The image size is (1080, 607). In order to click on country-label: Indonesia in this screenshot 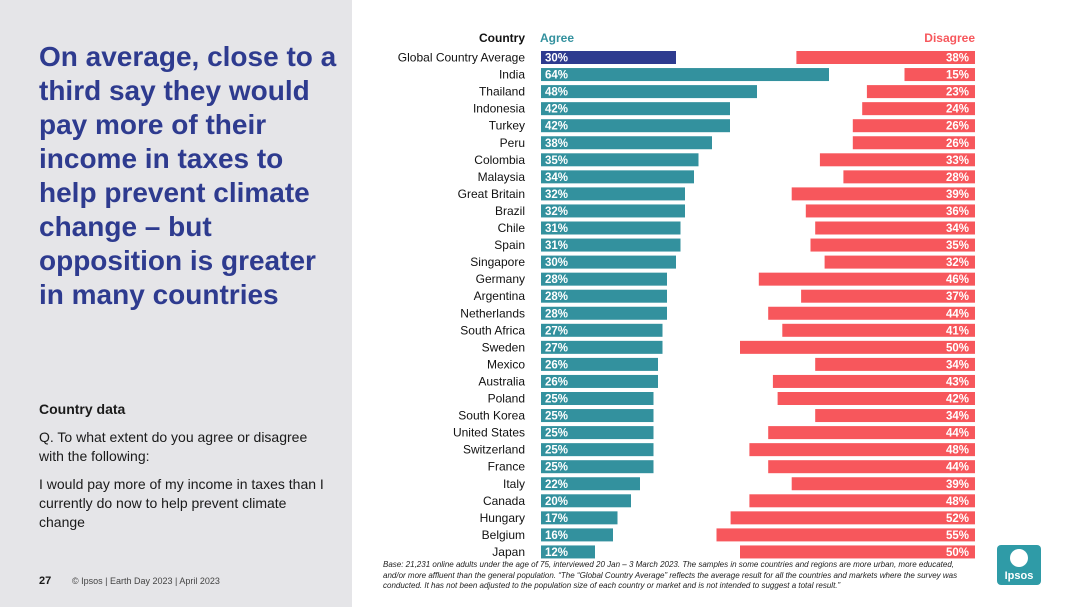, I will do `click(499, 109)`.